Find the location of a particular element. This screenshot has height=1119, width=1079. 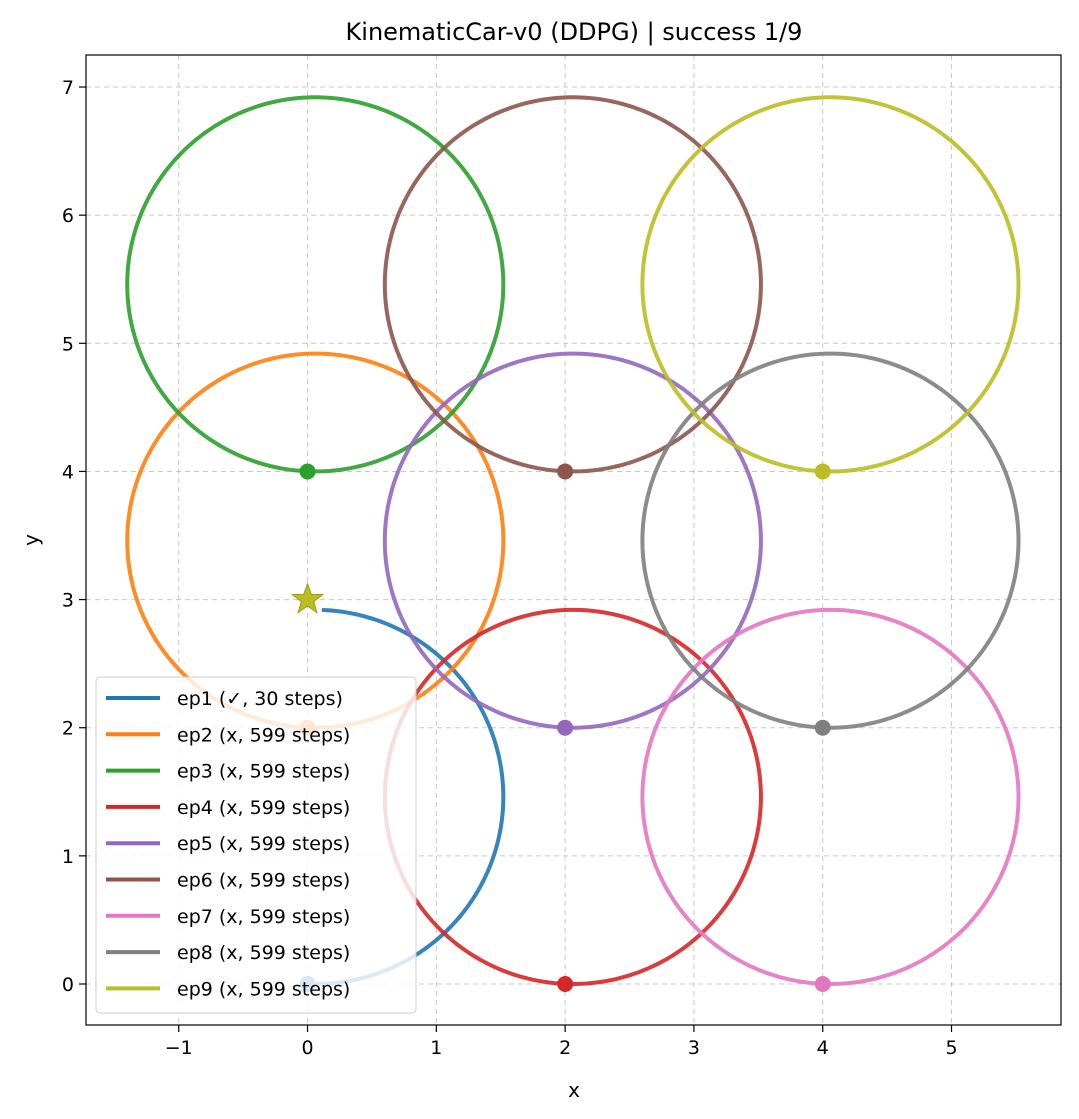

legend-label-ep1: ep1 (✓, 30 steps) is located at coordinates (260, 699).